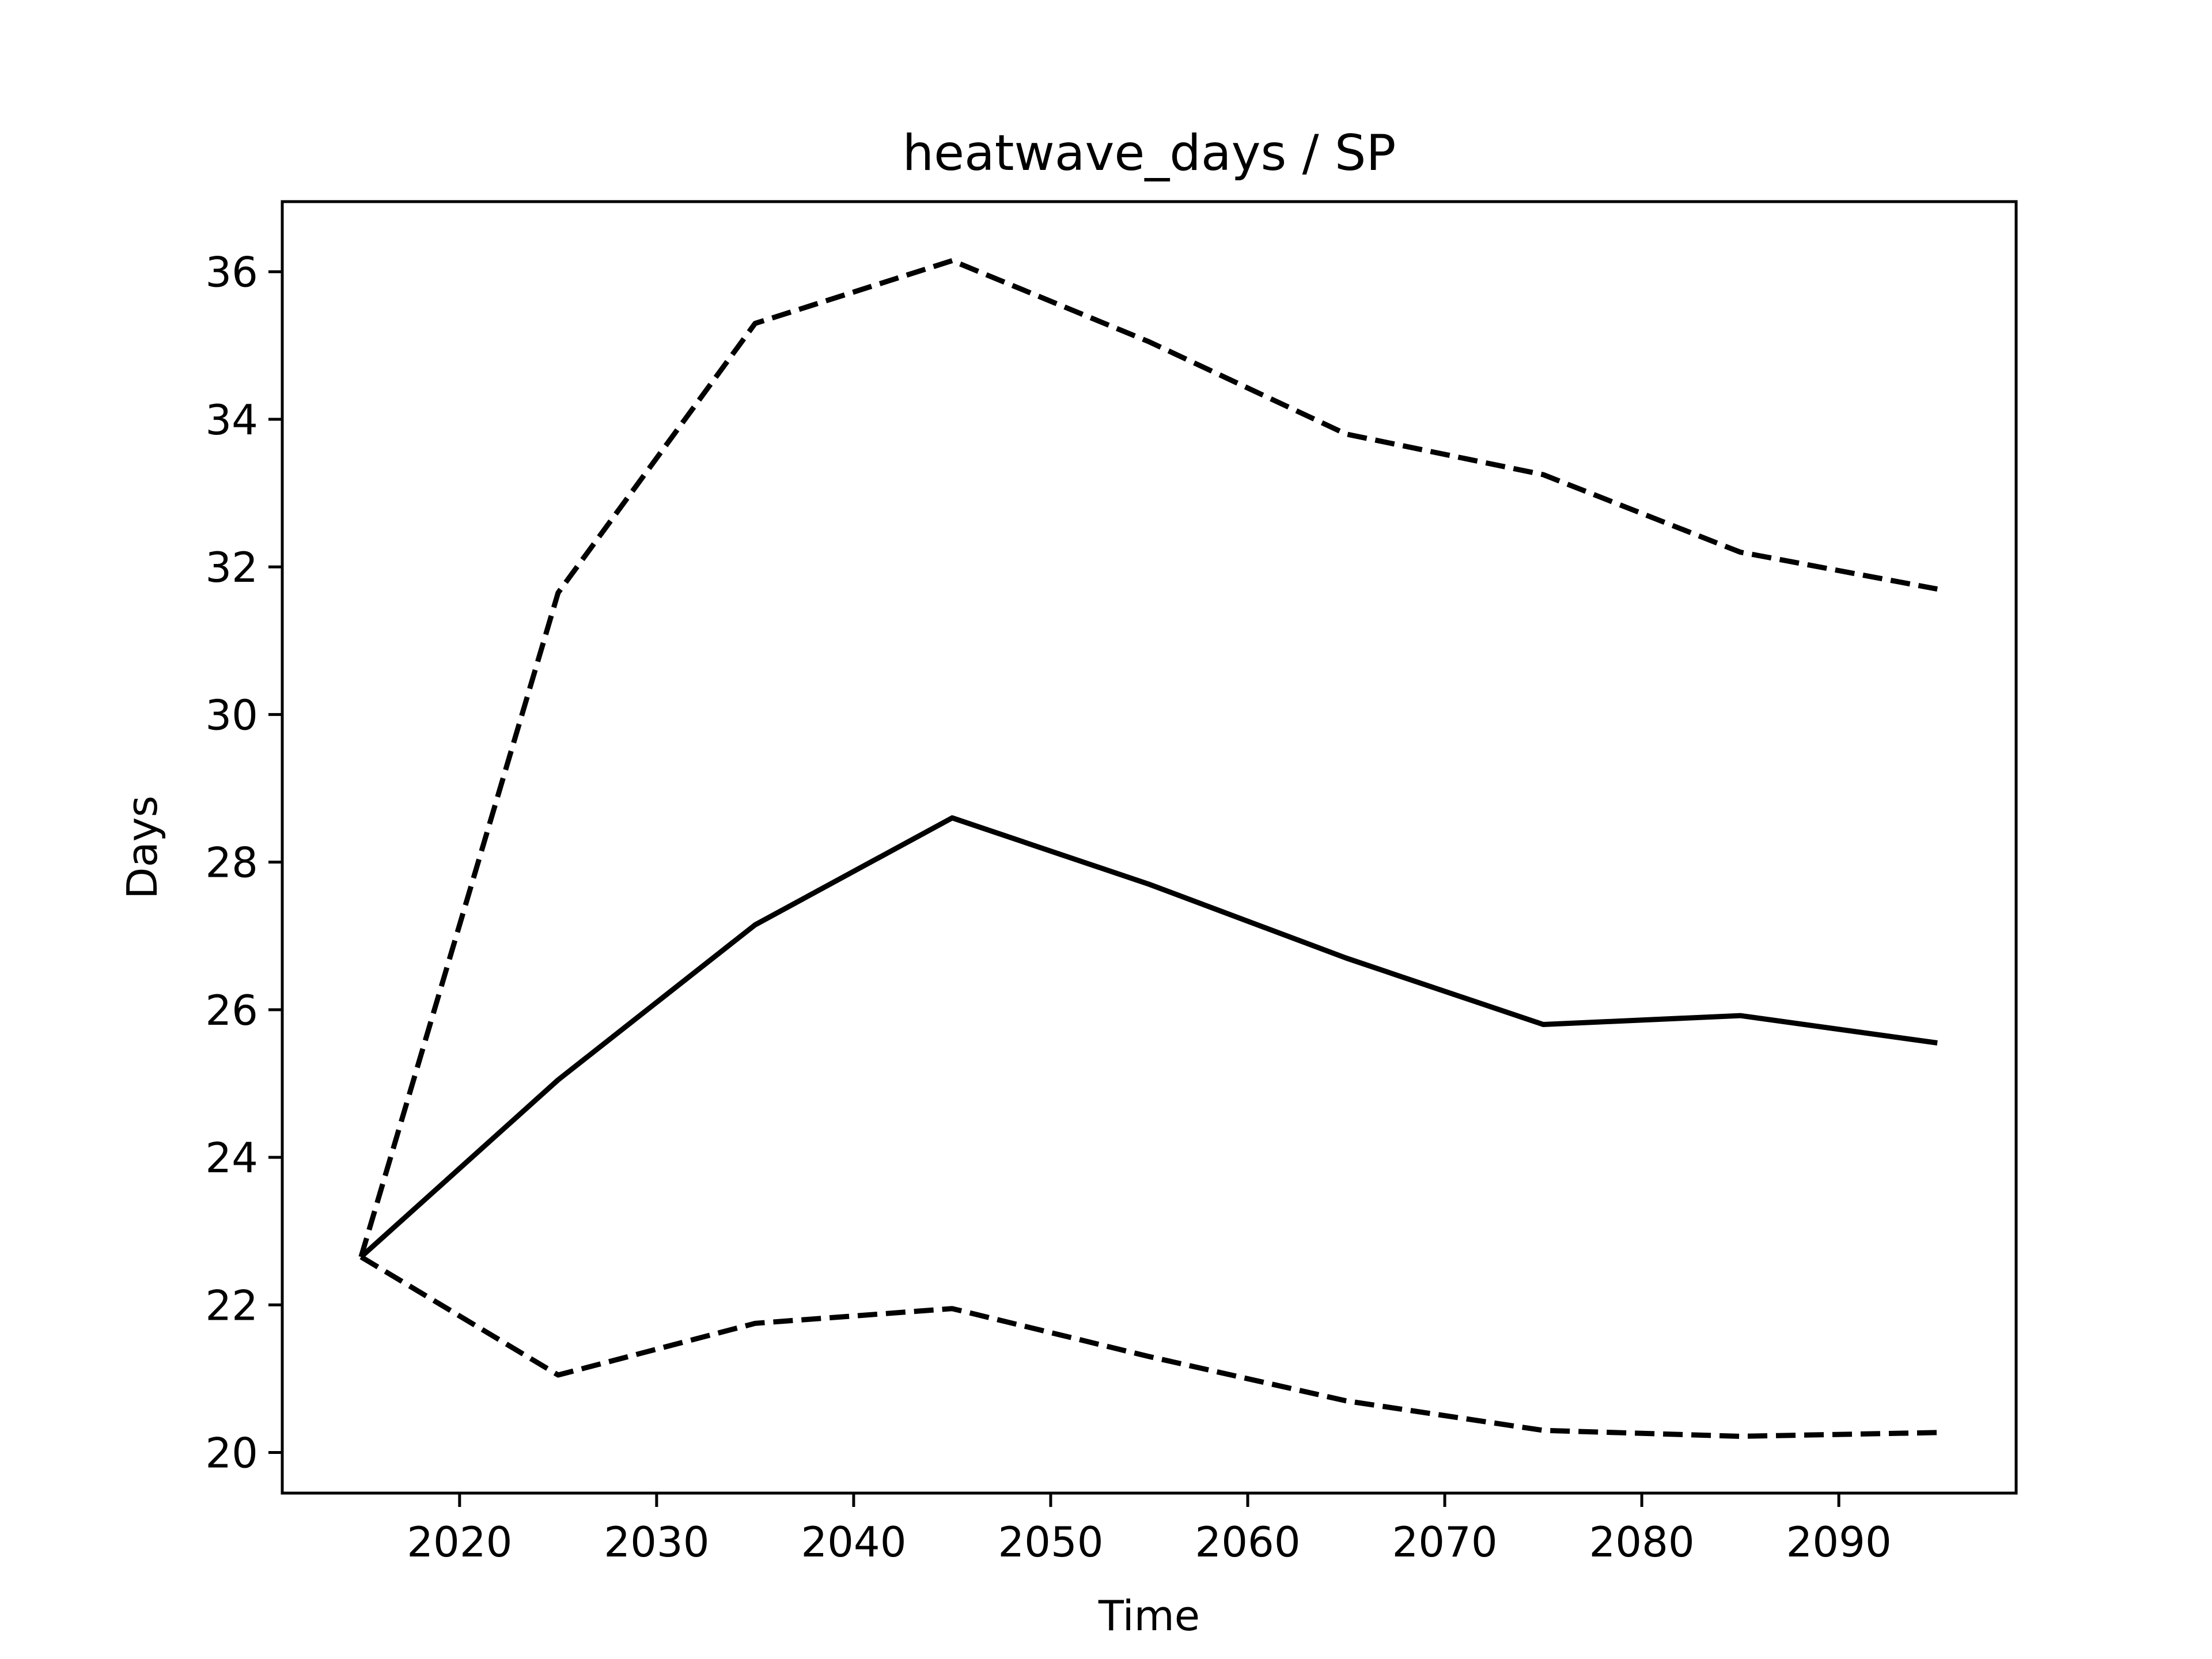 Image resolution: width=2212 pixels, height=1659 pixels. I want to click on y-tick-label: 26, so click(231, 1010).